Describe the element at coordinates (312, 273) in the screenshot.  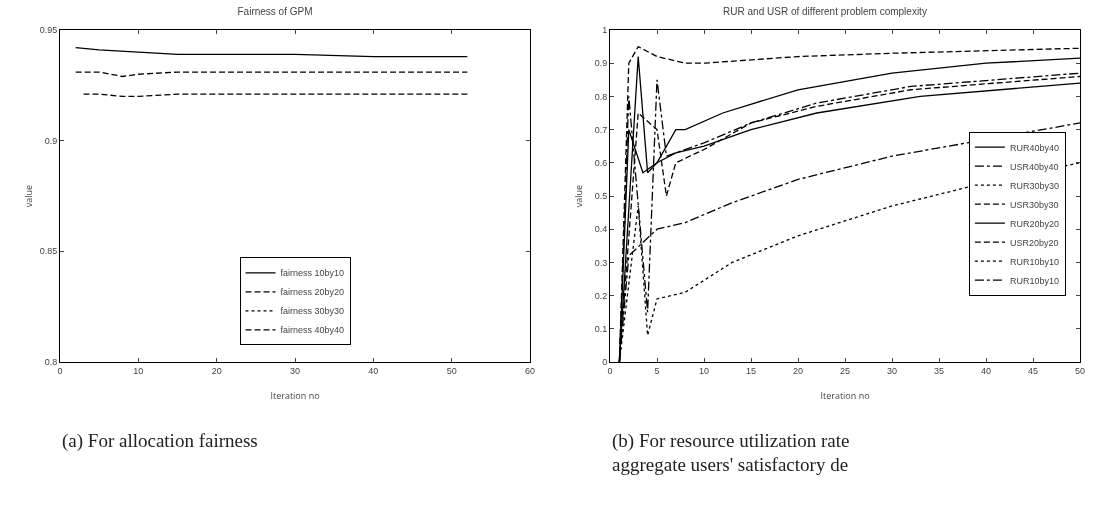
I see `legend-label: fairness 10by10` at that location.